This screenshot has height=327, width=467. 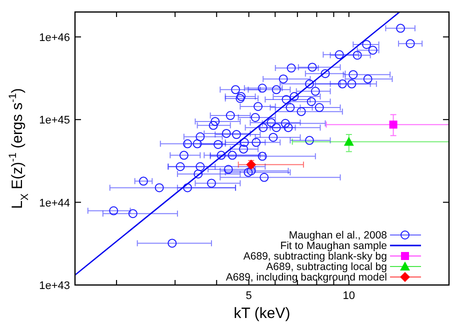 I want to click on x-tick-label: 10, so click(x=349, y=296).